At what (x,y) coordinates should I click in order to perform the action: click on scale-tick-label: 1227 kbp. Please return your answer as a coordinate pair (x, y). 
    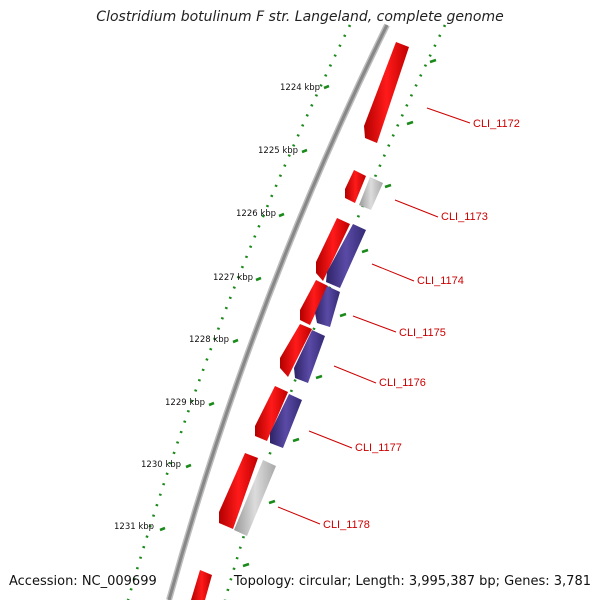
    Looking at the image, I should click on (233, 278).